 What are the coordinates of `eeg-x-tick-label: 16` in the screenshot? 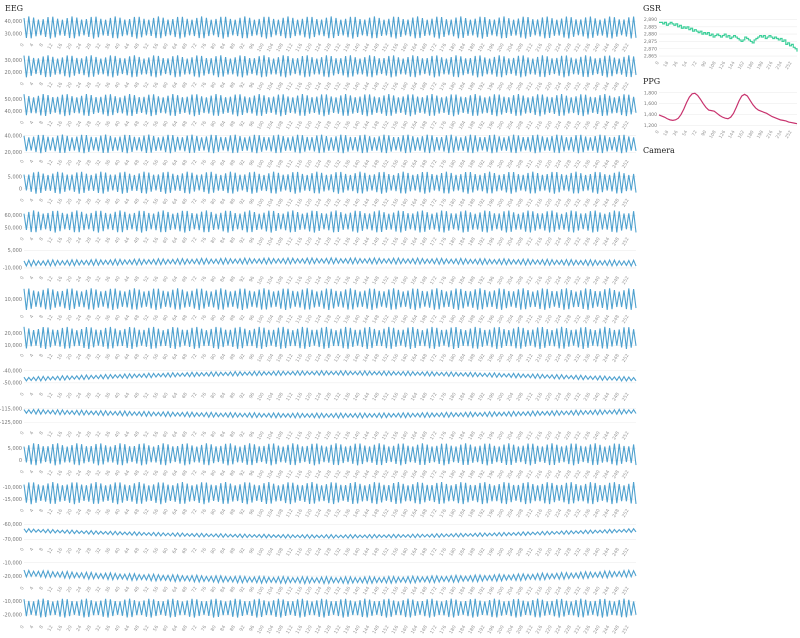 It's located at (60, 240).